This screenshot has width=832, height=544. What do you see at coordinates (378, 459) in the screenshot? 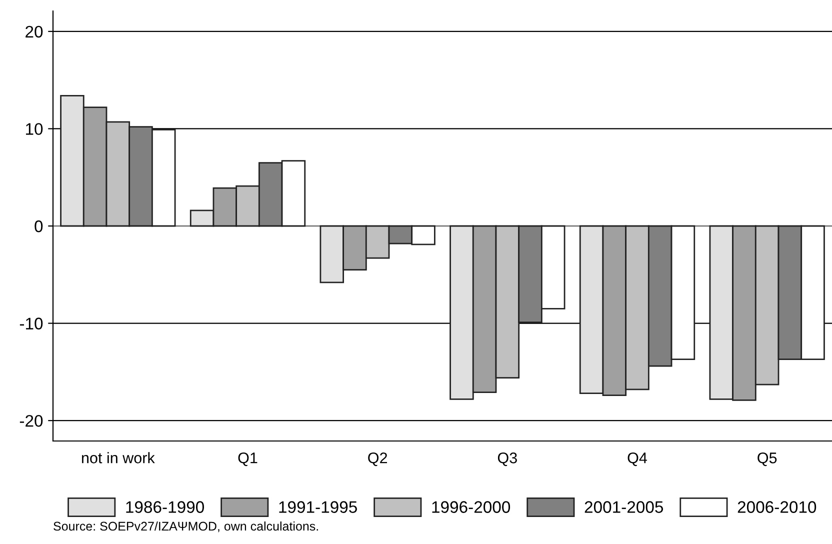
I see `x-tick-label: Q2` at bounding box center [378, 459].